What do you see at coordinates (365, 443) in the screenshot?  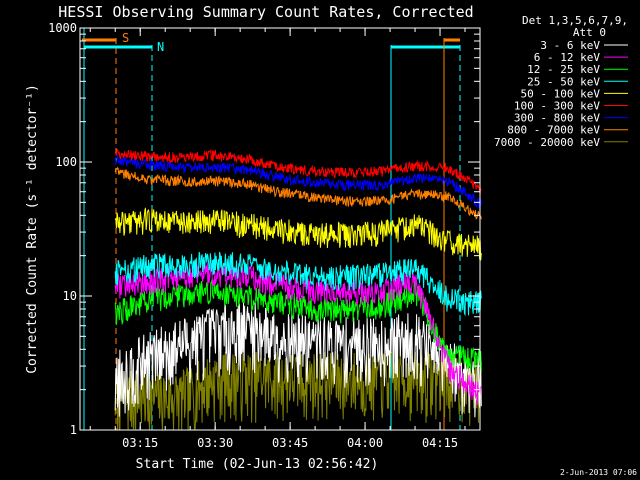 I see `x-tick-label: 04:00` at bounding box center [365, 443].